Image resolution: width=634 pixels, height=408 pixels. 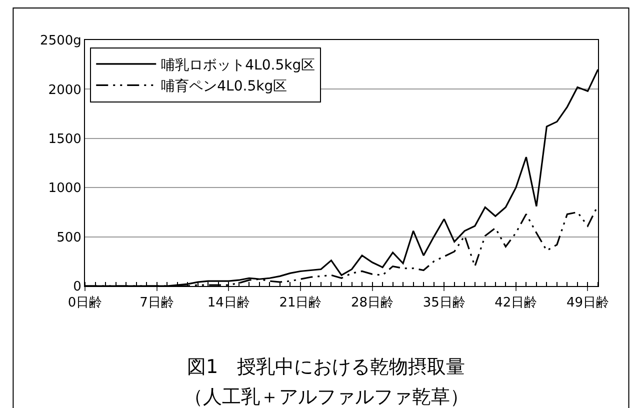 I want to click on y-tick-label: 1000, so click(x=65, y=188).